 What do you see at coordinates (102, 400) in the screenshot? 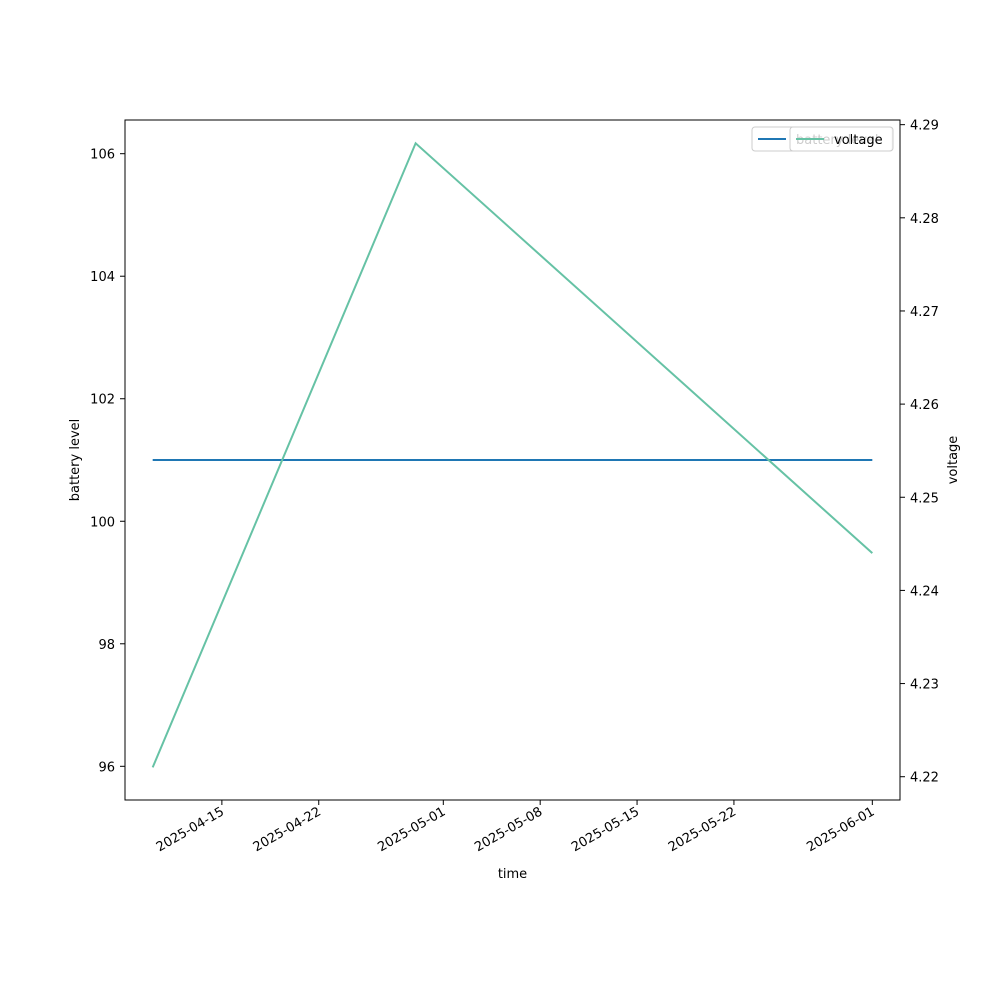
I see `y-tick-label: 102` at bounding box center [102, 400].